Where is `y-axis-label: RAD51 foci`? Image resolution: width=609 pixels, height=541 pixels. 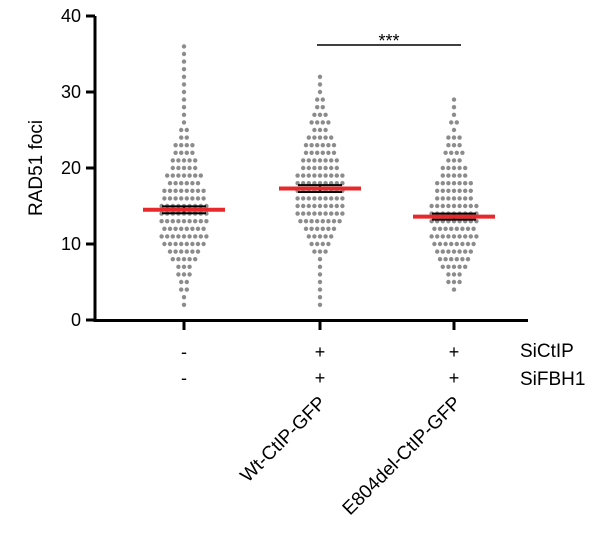 y-axis-label: RAD51 foci is located at coordinates (36, 168).